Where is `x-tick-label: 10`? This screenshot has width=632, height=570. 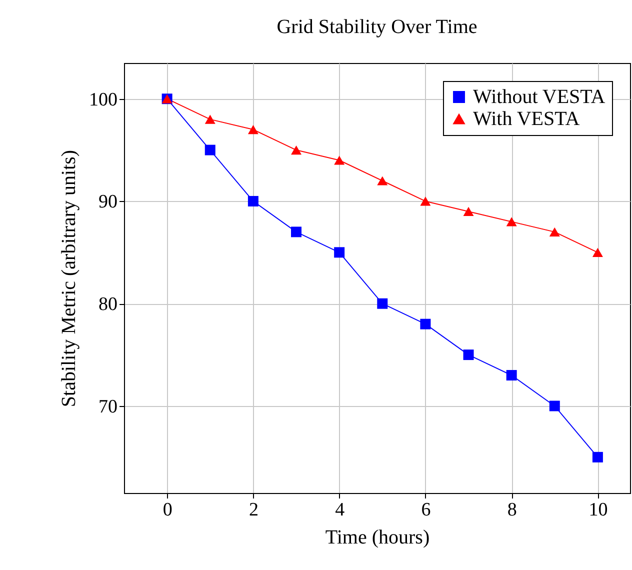 x-tick-label: 10 is located at coordinates (598, 510).